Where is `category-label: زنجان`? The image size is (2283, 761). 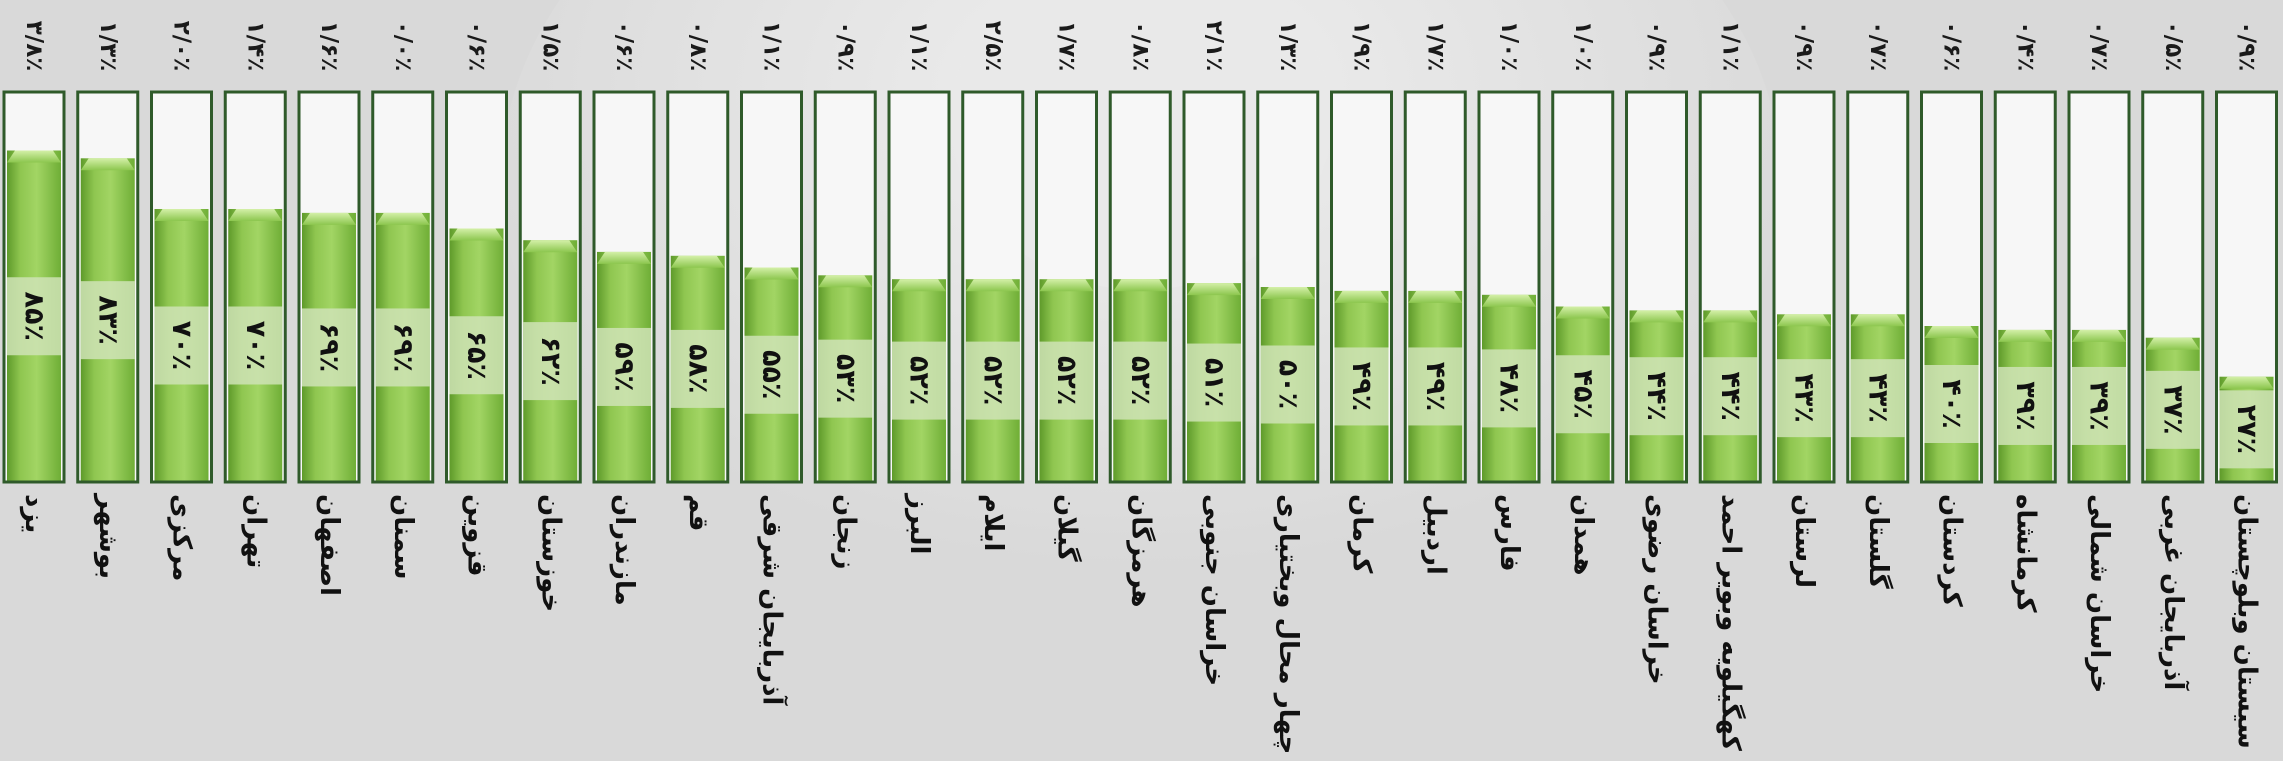 category-label: زنجان is located at coordinates (845, 531).